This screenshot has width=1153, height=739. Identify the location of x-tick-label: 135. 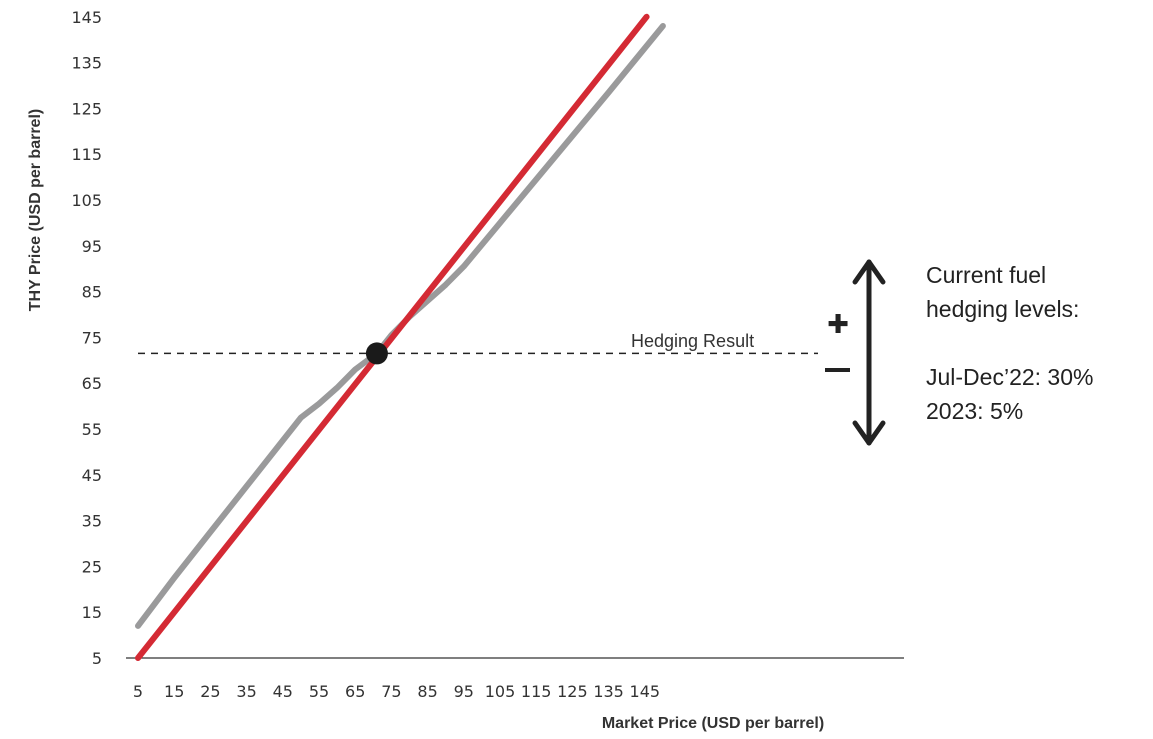
(608, 691).